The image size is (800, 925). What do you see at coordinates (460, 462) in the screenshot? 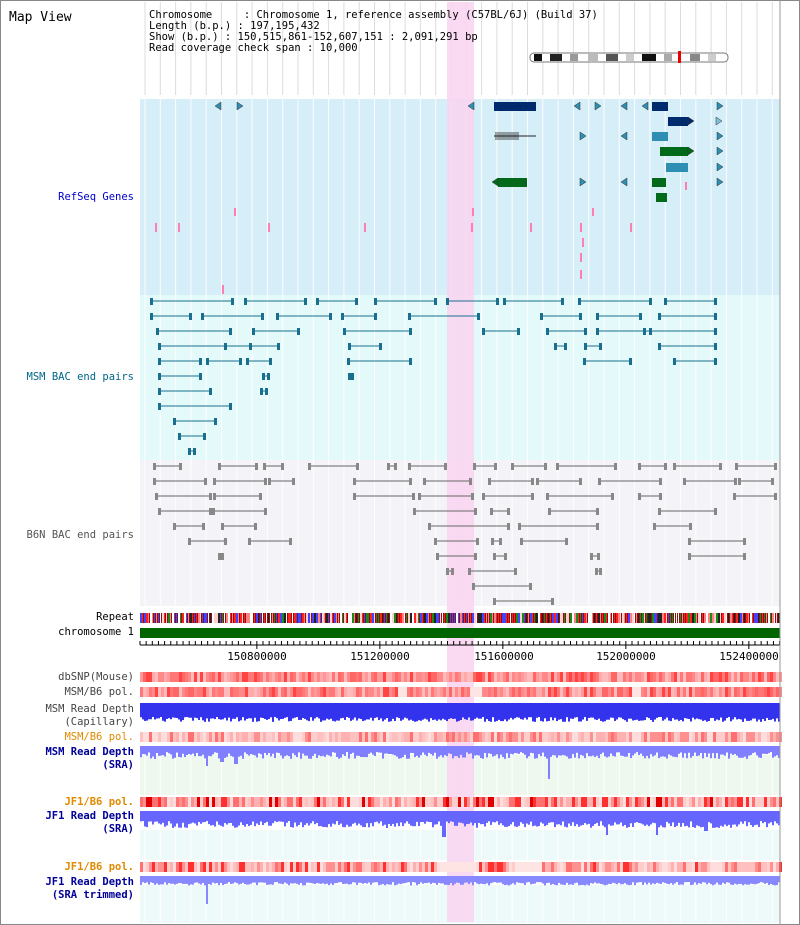
I see `selection-highlight` at bounding box center [460, 462].